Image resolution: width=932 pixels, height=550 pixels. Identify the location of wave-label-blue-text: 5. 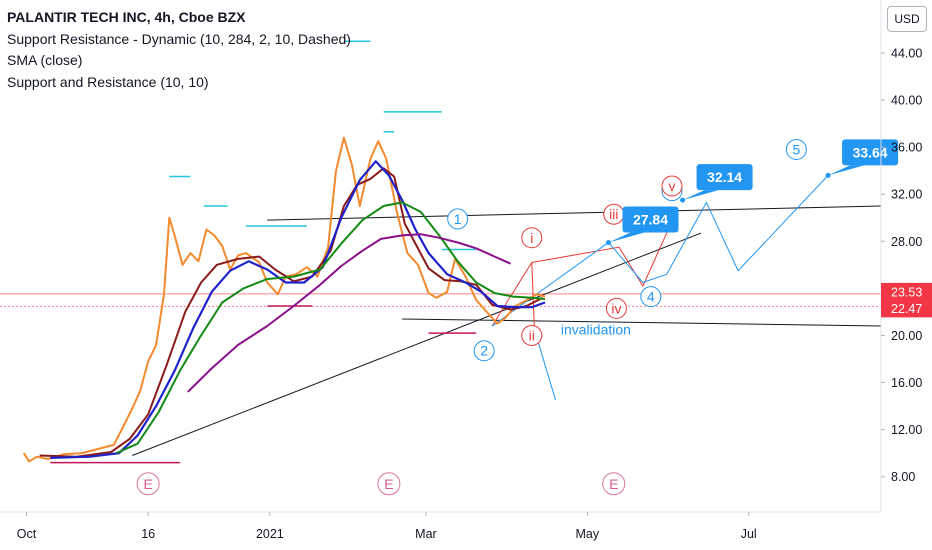
(796, 149).